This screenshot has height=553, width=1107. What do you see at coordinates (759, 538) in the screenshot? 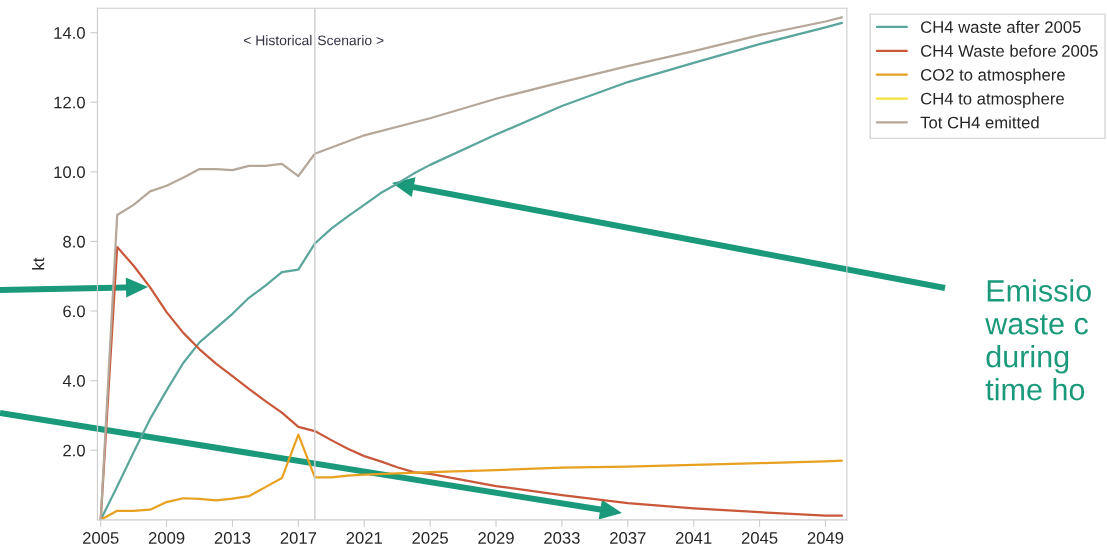
I see `x-tick-label: 2045` at bounding box center [759, 538].